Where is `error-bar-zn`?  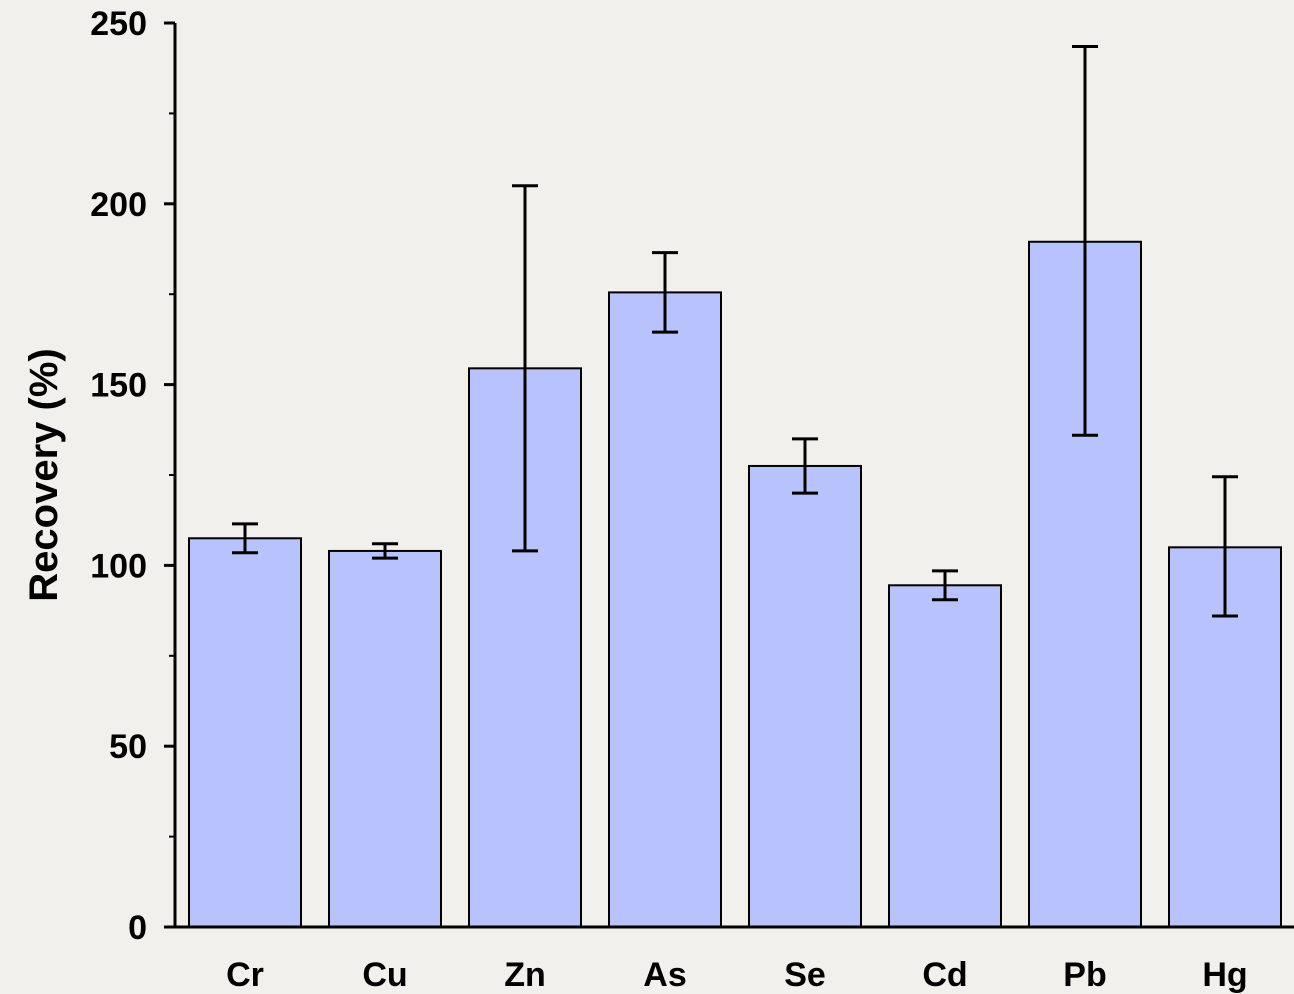
error-bar-zn is located at coordinates (525, 368).